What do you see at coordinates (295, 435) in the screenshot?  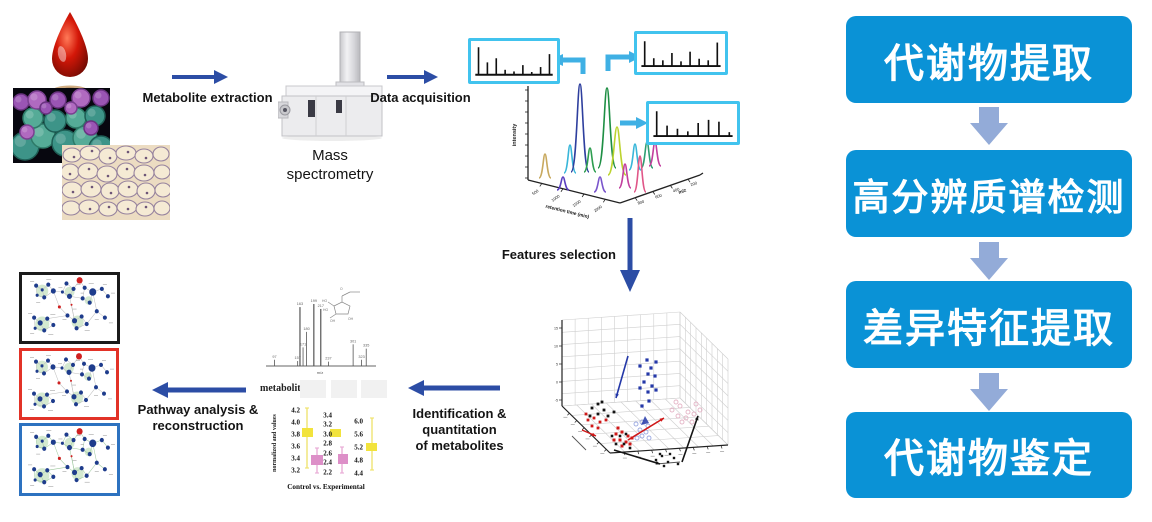 I see `svg-text: 3.8` at bounding box center [295, 435].